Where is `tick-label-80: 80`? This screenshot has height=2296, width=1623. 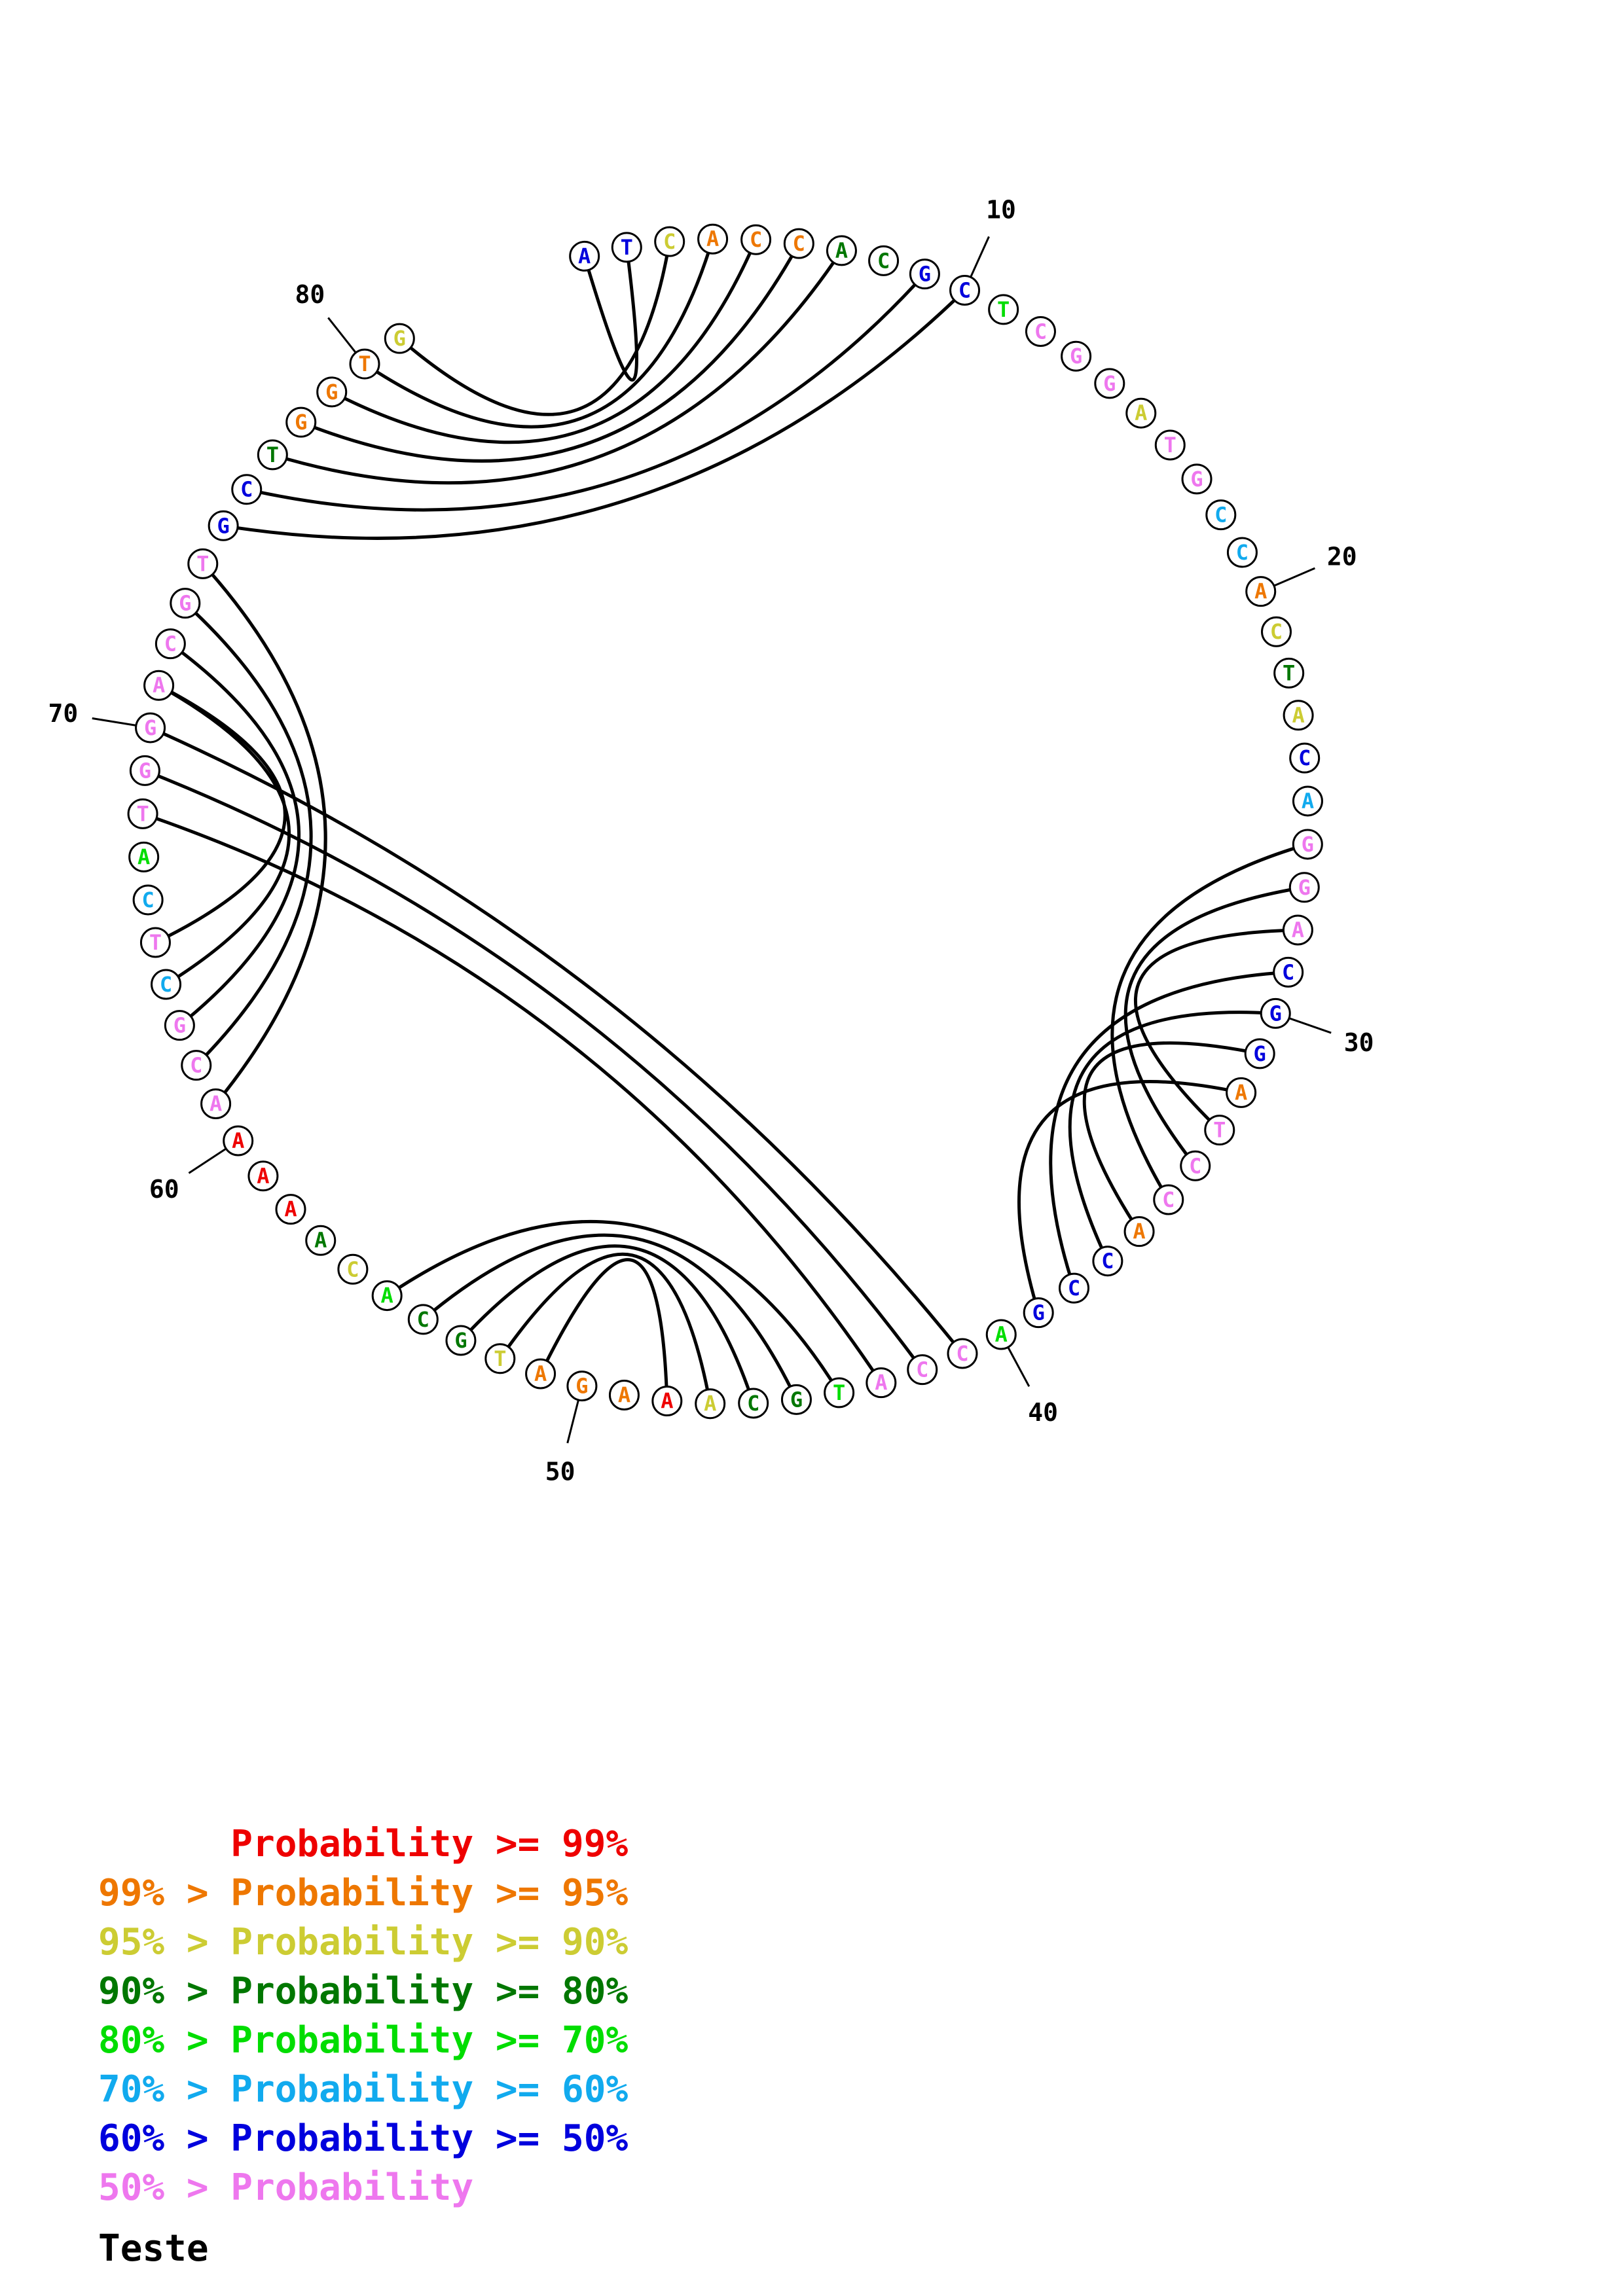
tick-label-80: 80 is located at coordinates (310, 294).